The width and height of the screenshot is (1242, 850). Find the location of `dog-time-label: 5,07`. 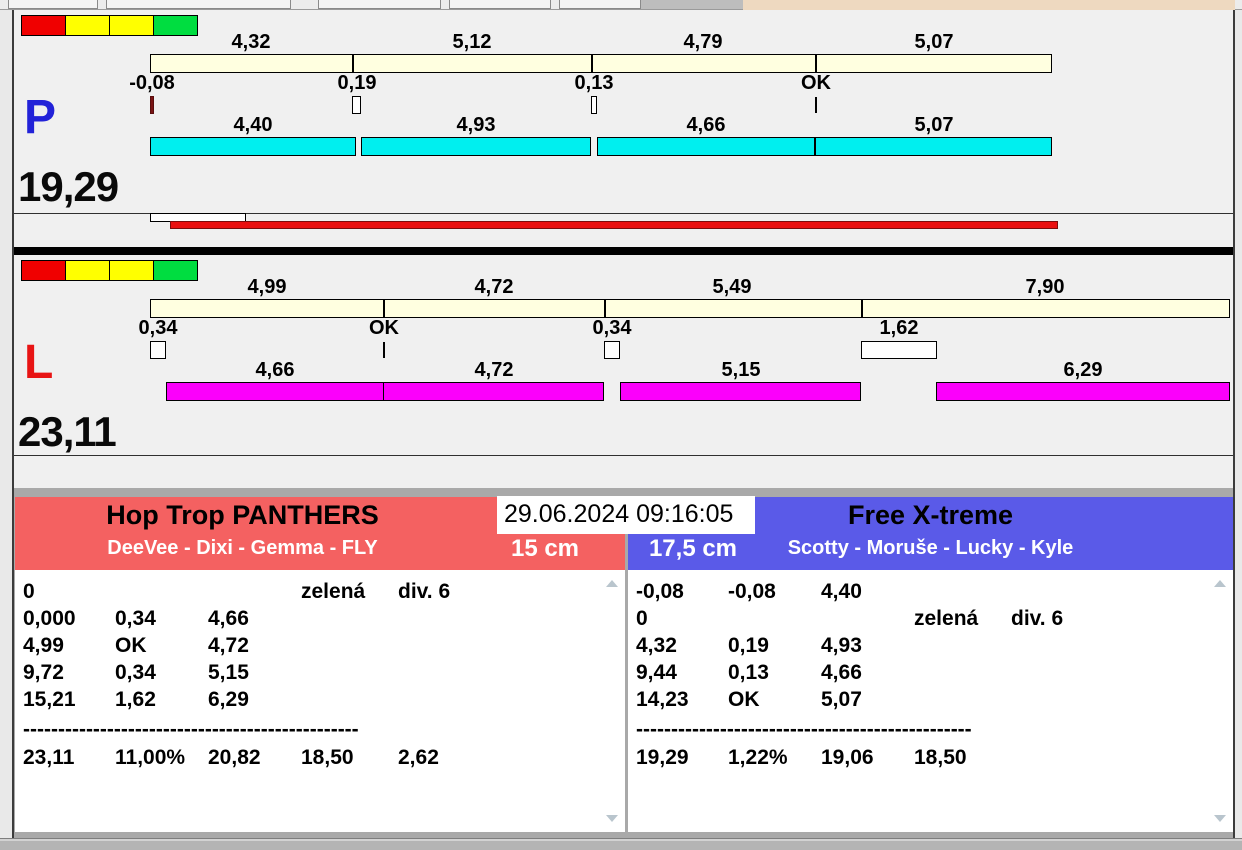

dog-time-label: 5,07 is located at coordinates (934, 125).